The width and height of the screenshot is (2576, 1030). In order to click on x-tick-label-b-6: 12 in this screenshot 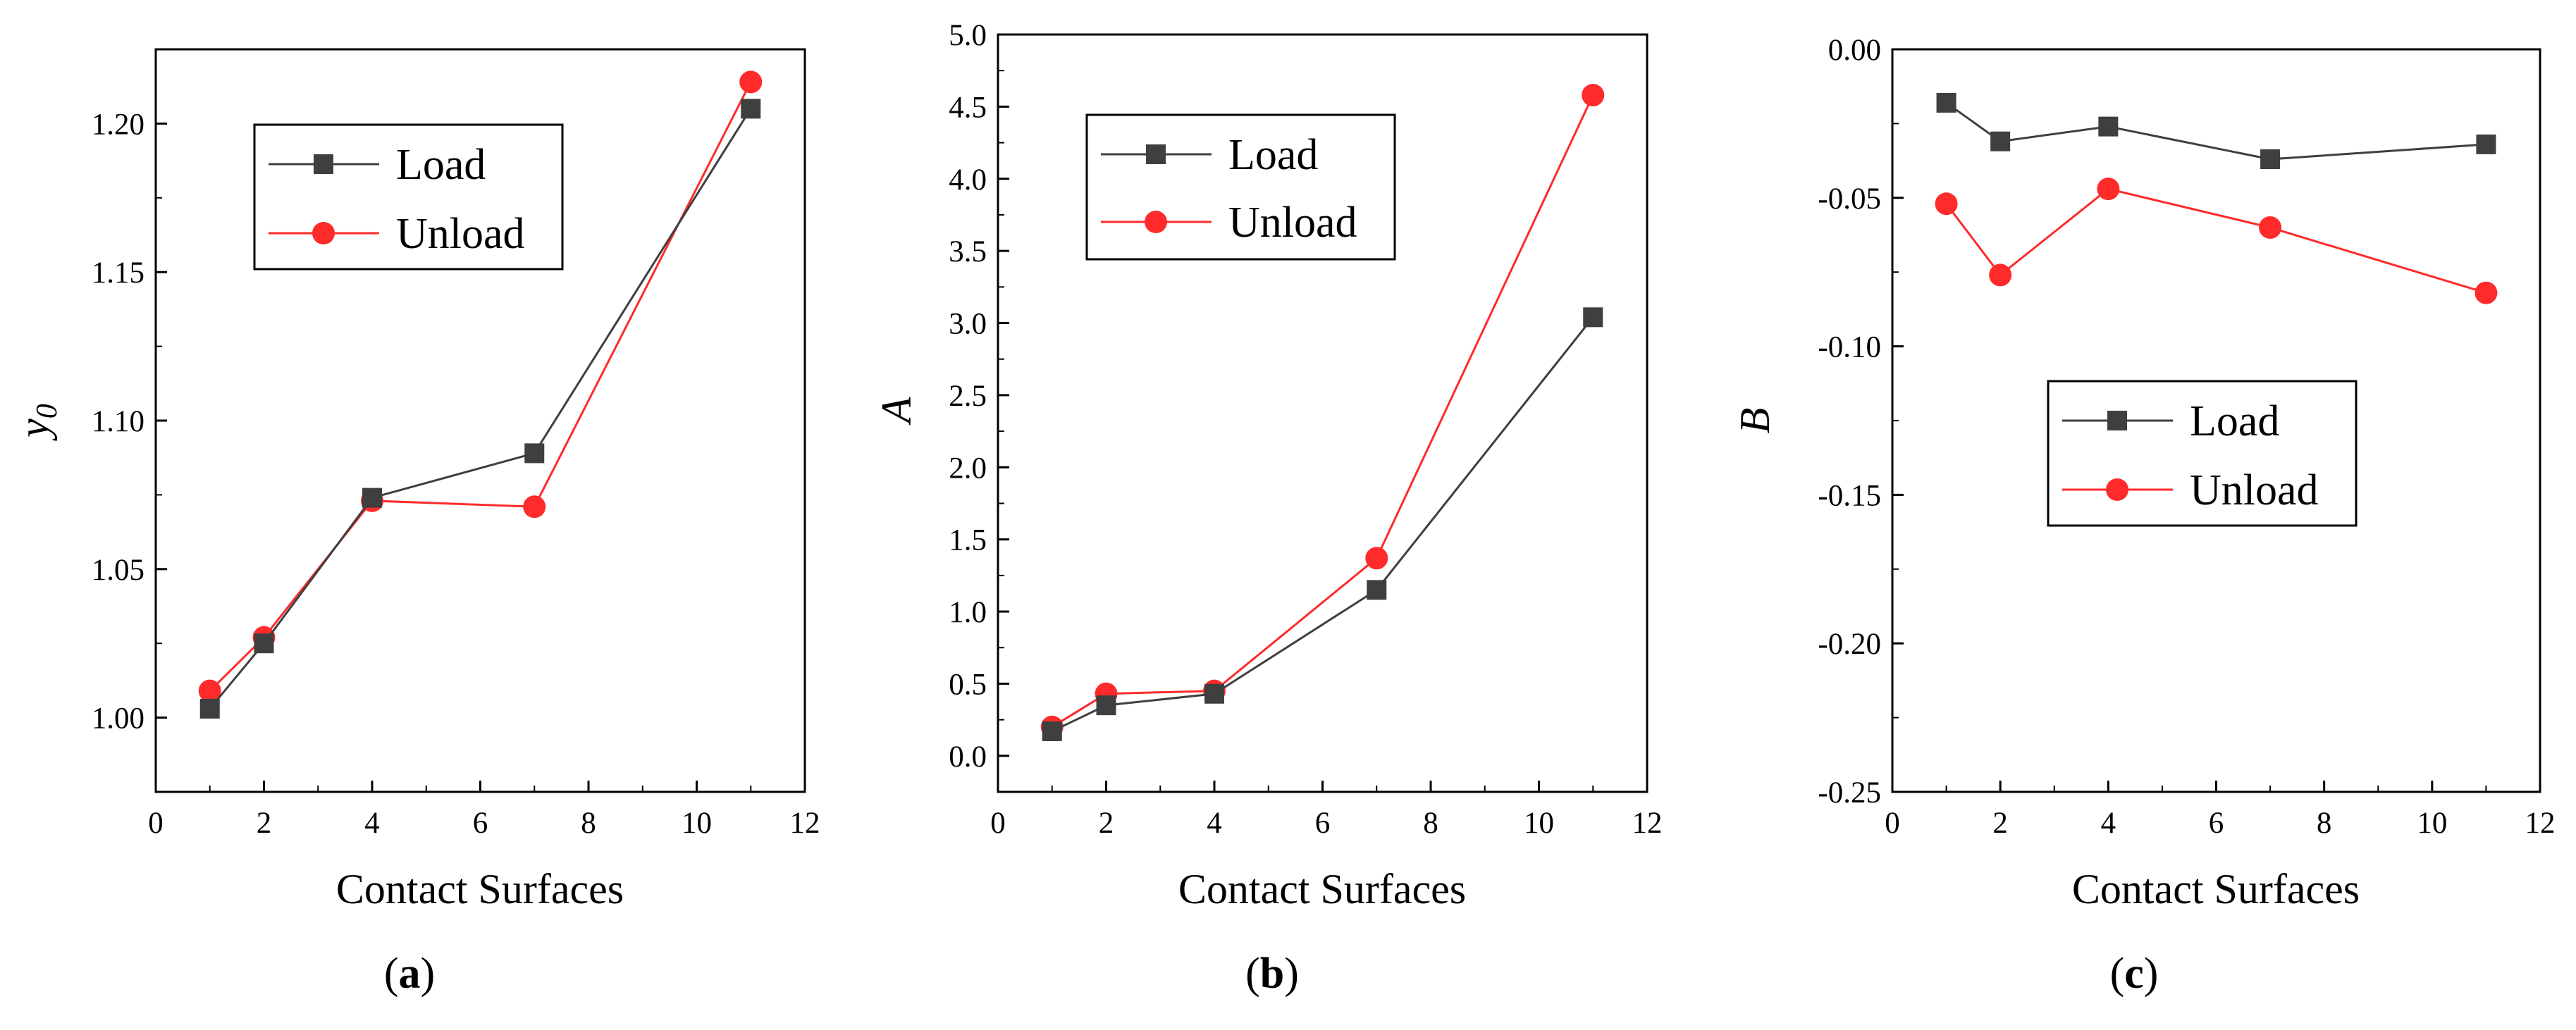, I will do `click(1647, 823)`.